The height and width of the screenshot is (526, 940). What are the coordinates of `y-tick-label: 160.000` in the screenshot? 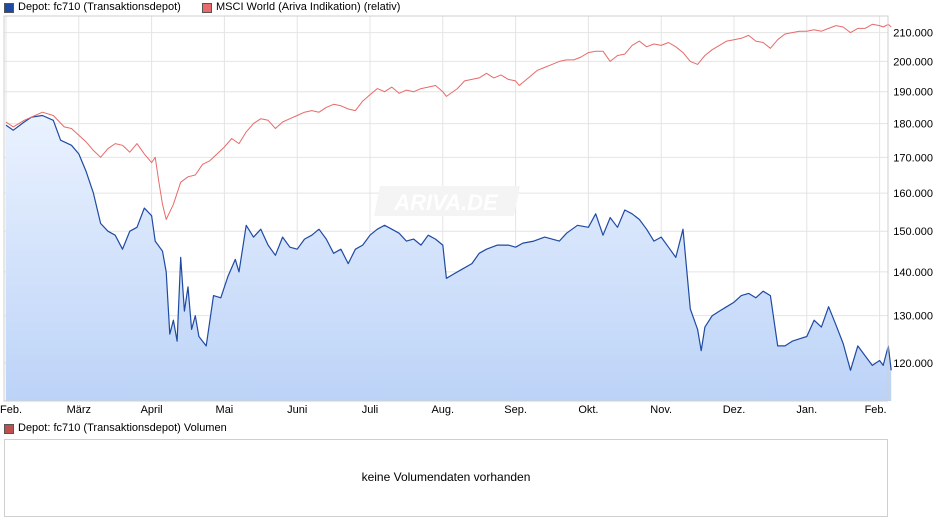 It's located at (913, 194).